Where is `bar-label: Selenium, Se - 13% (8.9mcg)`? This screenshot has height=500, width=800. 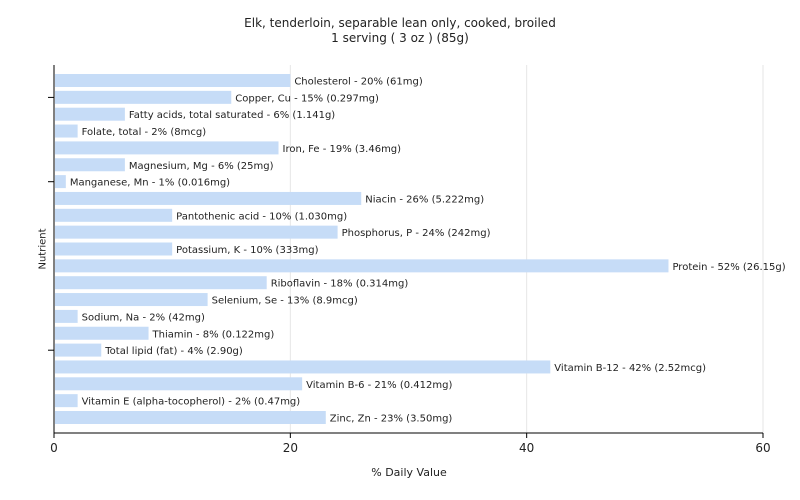 bar-label: Selenium, Se - 13% (8.9mcg) is located at coordinates (285, 301).